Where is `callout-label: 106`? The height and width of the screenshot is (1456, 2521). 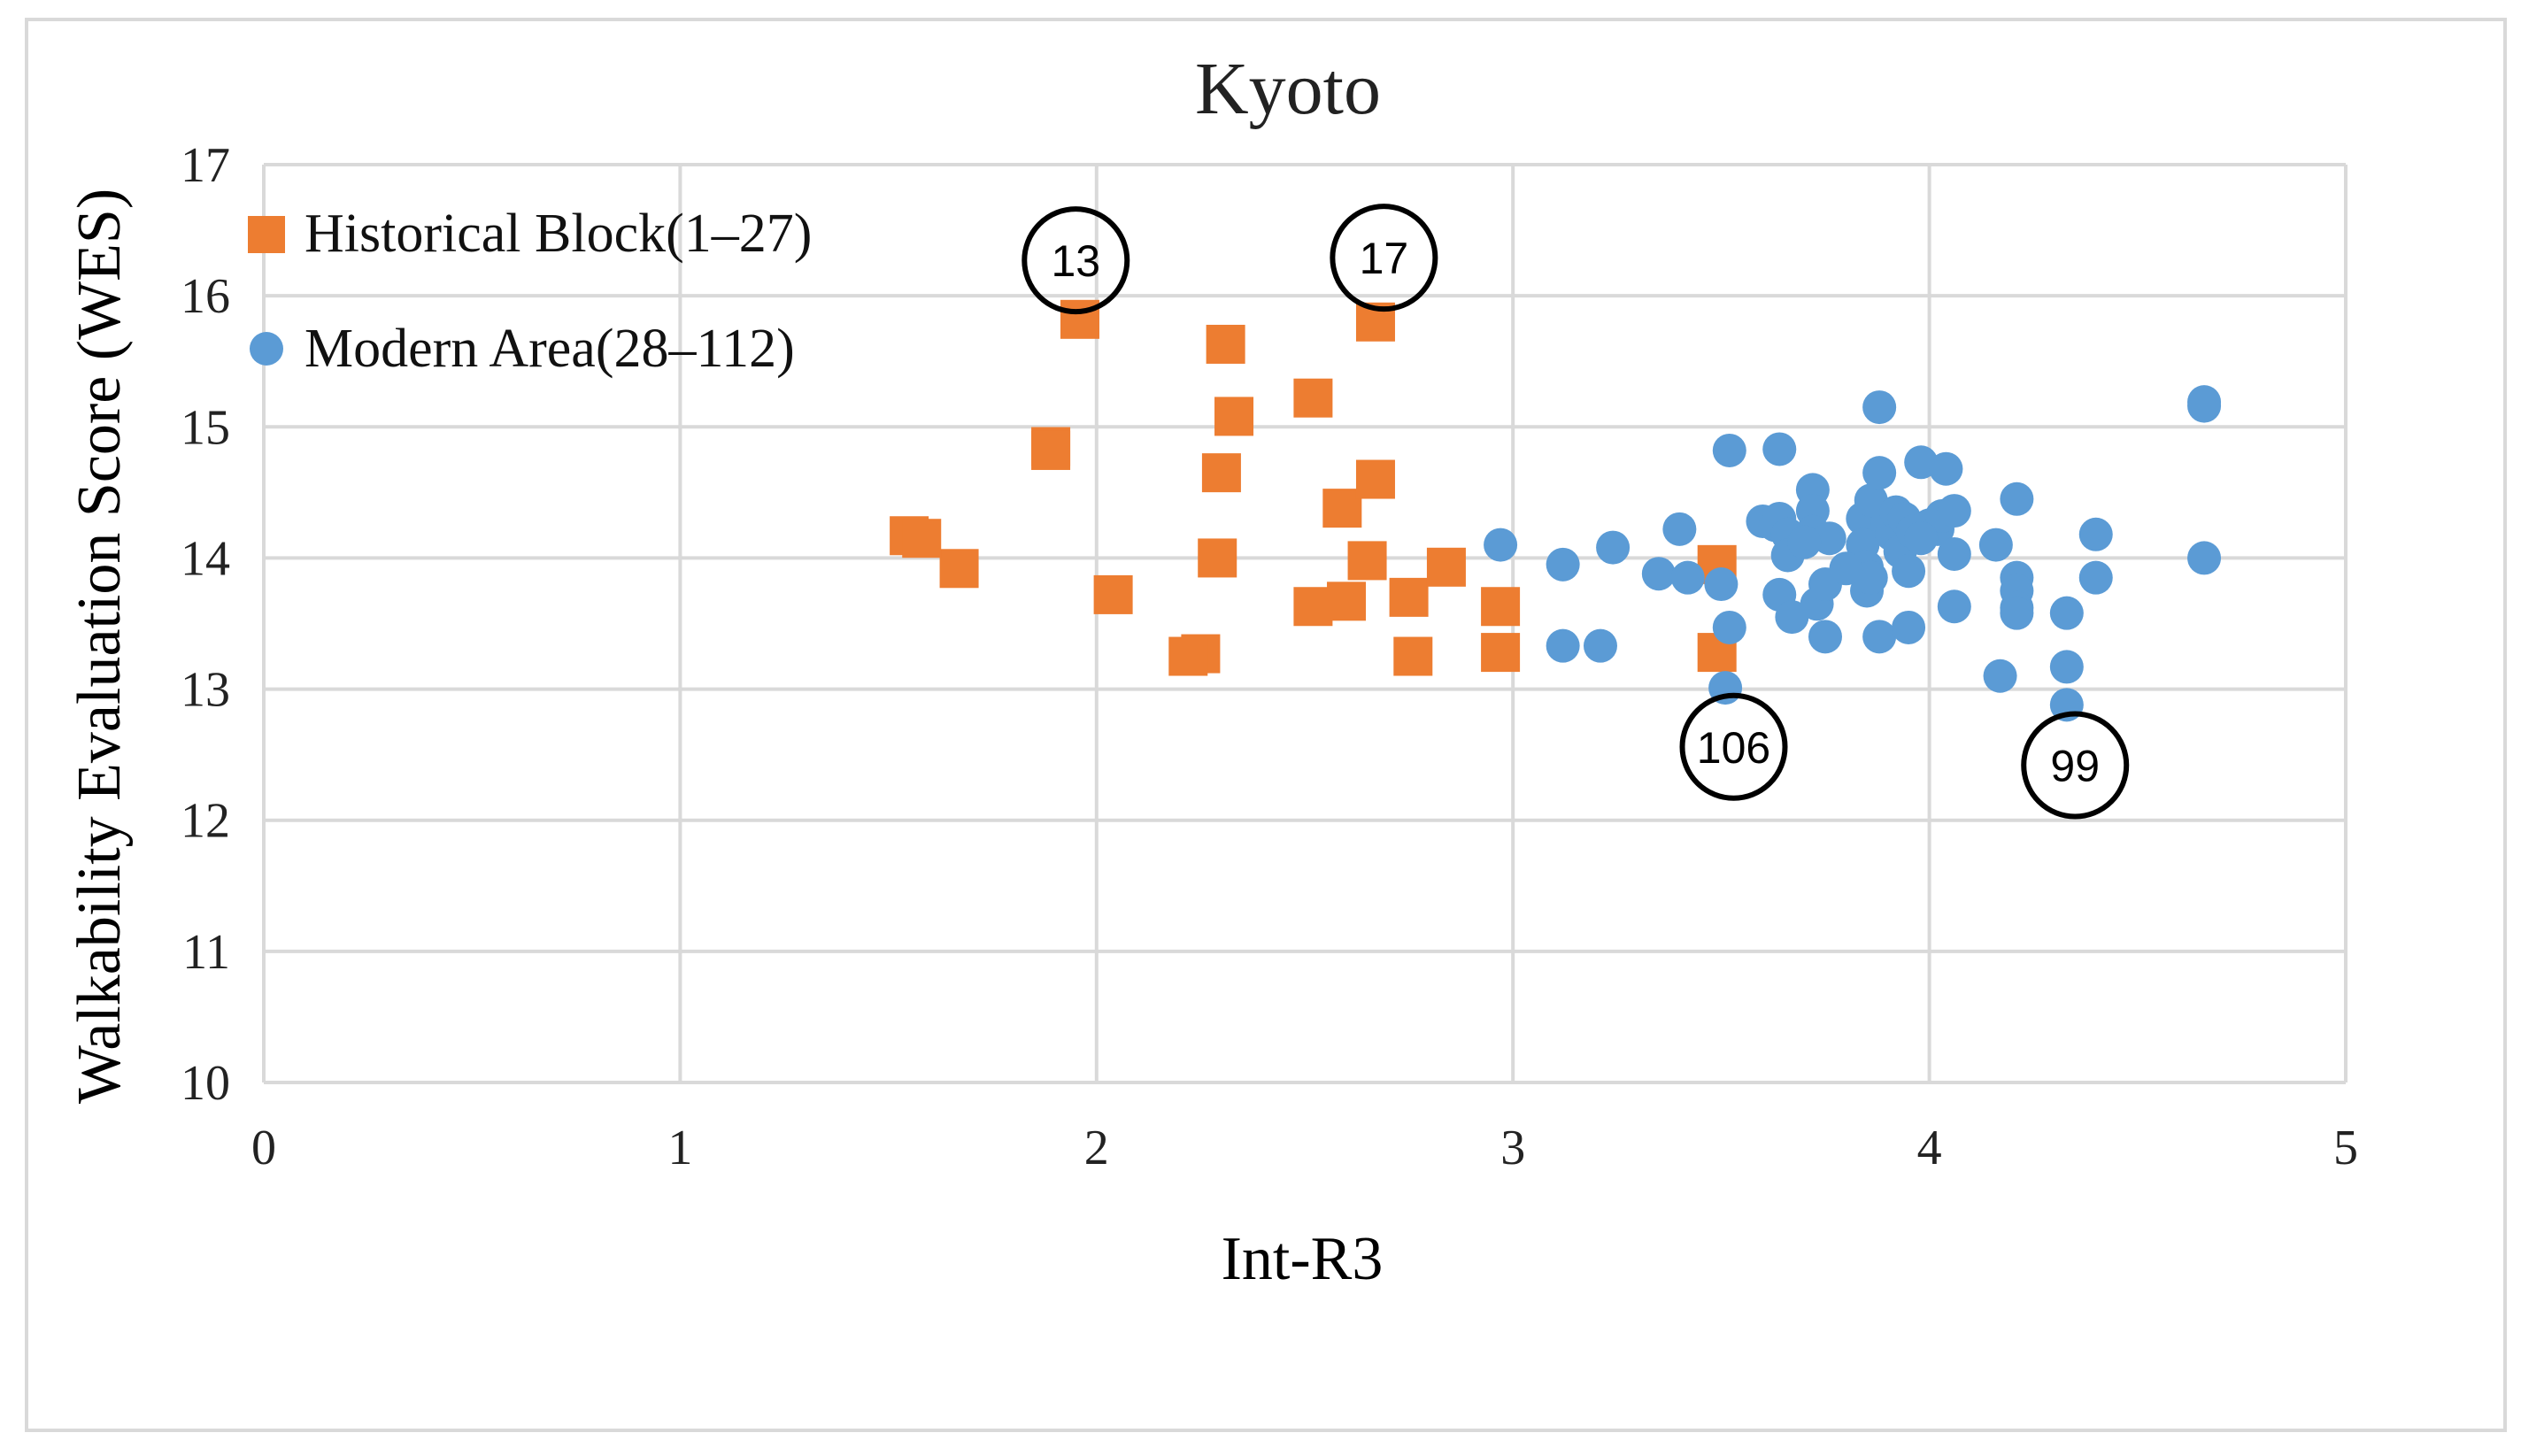
callout-label: 106 is located at coordinates (1733, 748).